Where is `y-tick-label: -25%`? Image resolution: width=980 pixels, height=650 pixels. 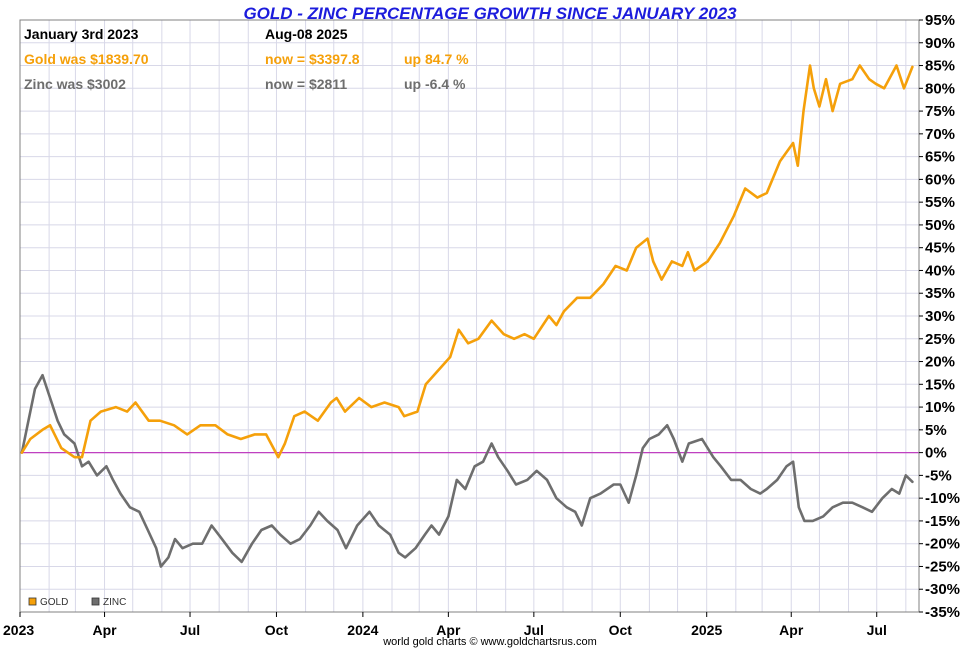
y-tick-label: -25% is located at coordinates (942, 566).